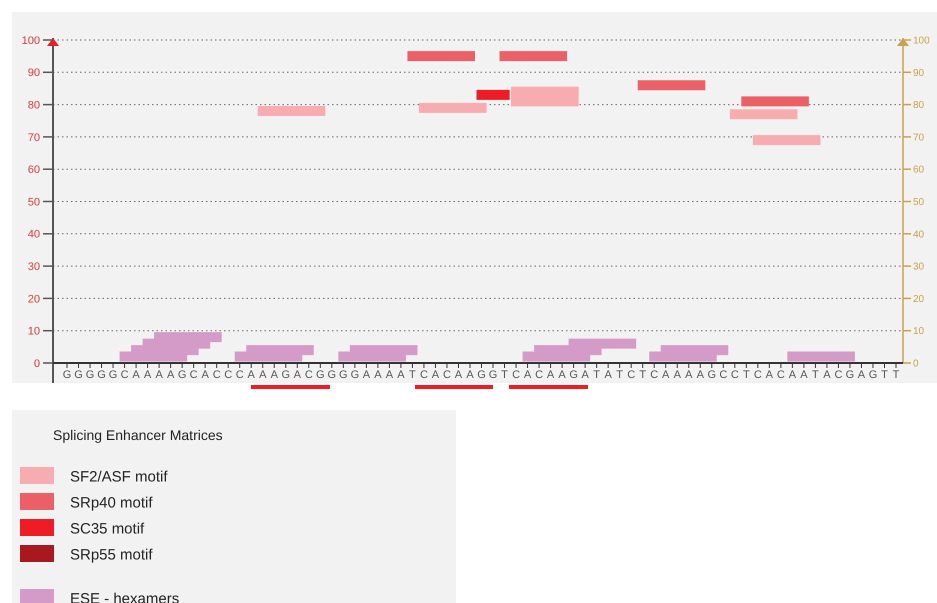 The image size is (937, 603). I want to click on y-tick-label: 60, so click(34, 170).